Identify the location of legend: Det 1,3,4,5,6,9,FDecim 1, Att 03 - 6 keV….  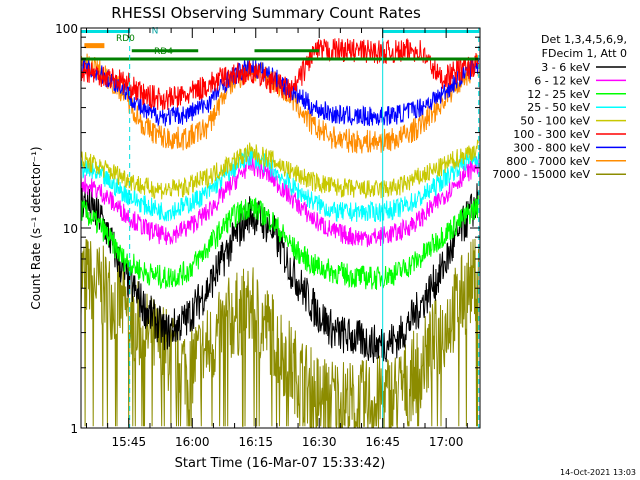
(559, 107).